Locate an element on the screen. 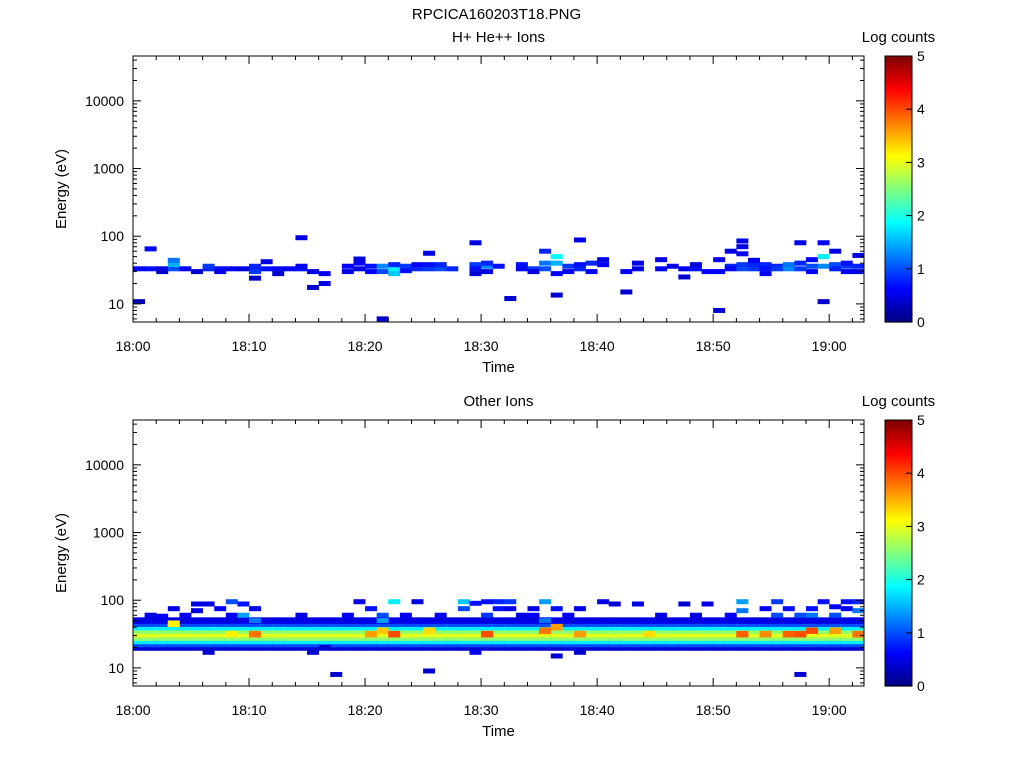 The height and width of the screenshot is (768, 1024). colorbar-tick-label: 0 is located at coordinates (921, 686).